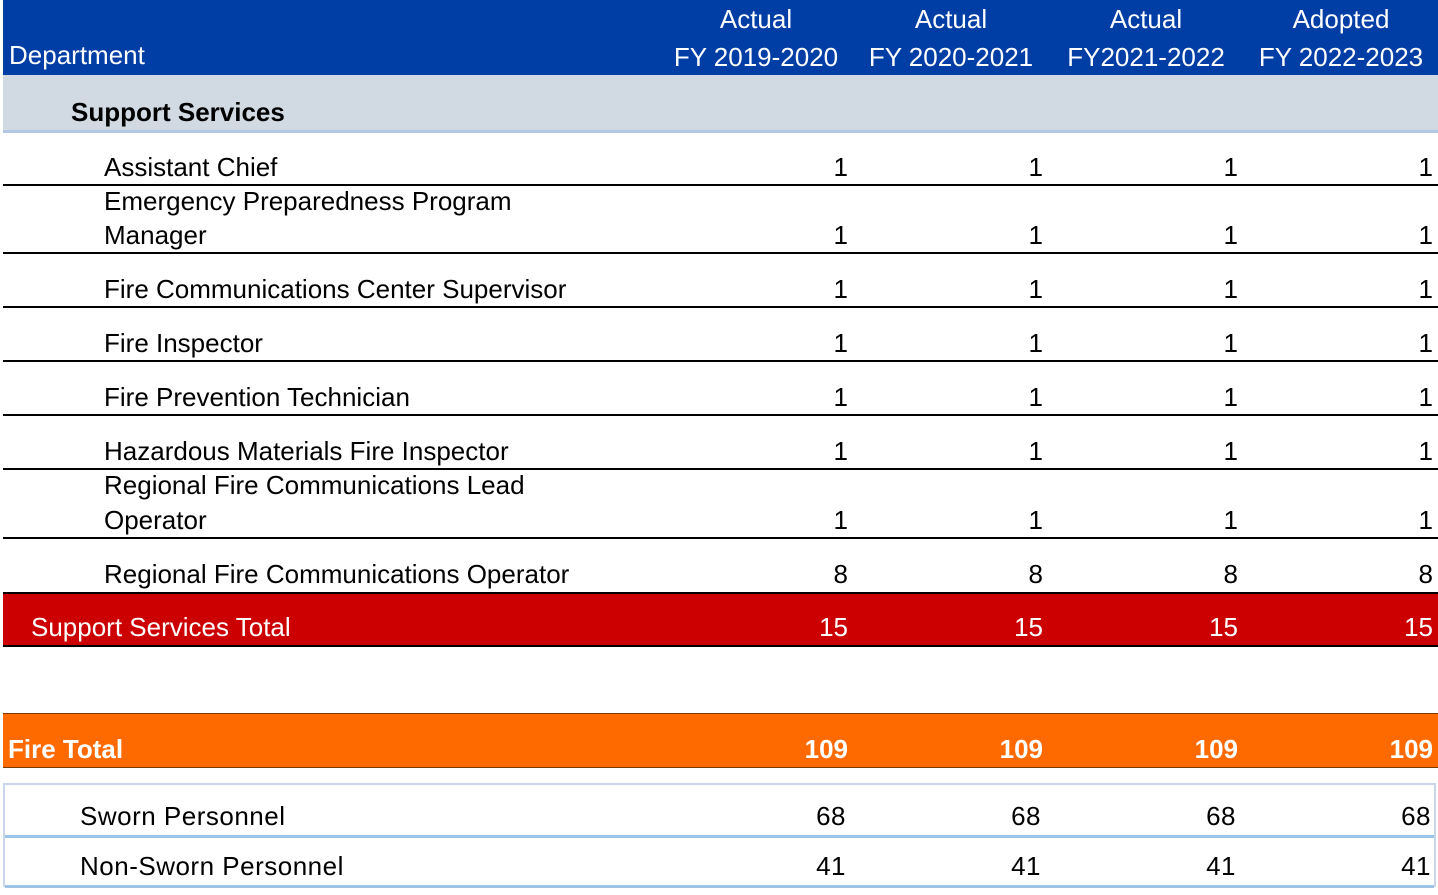 The width and height of the screenshot is (1438, 895). Describe the element at coordinates (720, 335) in the screenshot. I see `table-row: Fire Inspector 1 1 1 1` at that location.